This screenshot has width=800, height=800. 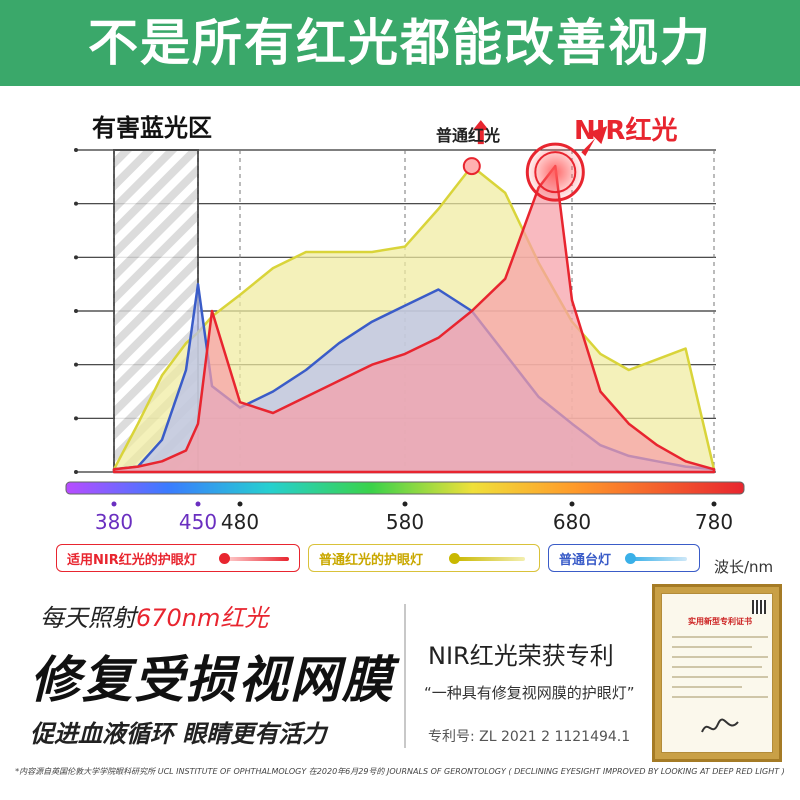 I want to click on certificate-heading: 实用新型专利证书, so click(x=720, y=621).